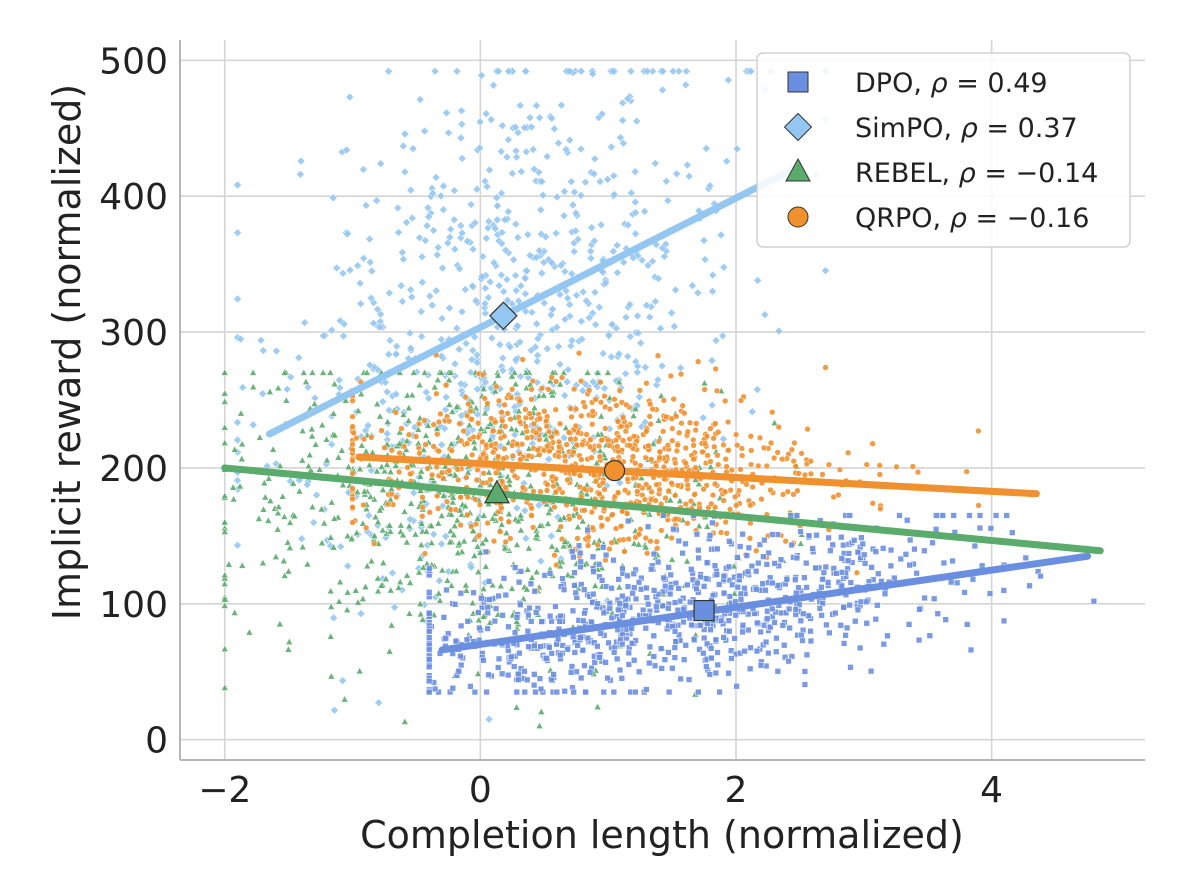 The height and width of the screenshot is (881, 1200). What do you see at coordinates (736, 790) in the screenshot?
I see `x-tick-label: 2` at bounding box center [736, 790].